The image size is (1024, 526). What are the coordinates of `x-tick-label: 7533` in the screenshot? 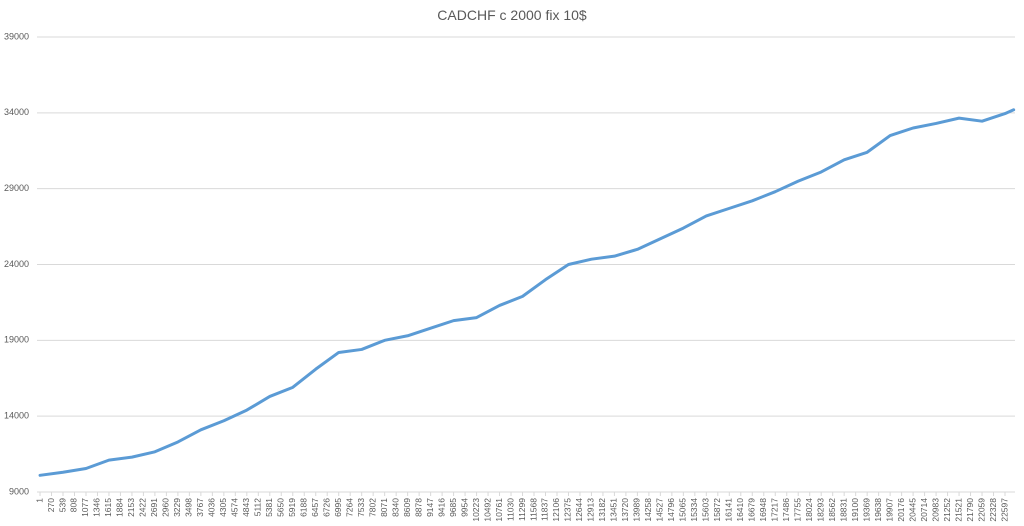 It's located at (361, 507).